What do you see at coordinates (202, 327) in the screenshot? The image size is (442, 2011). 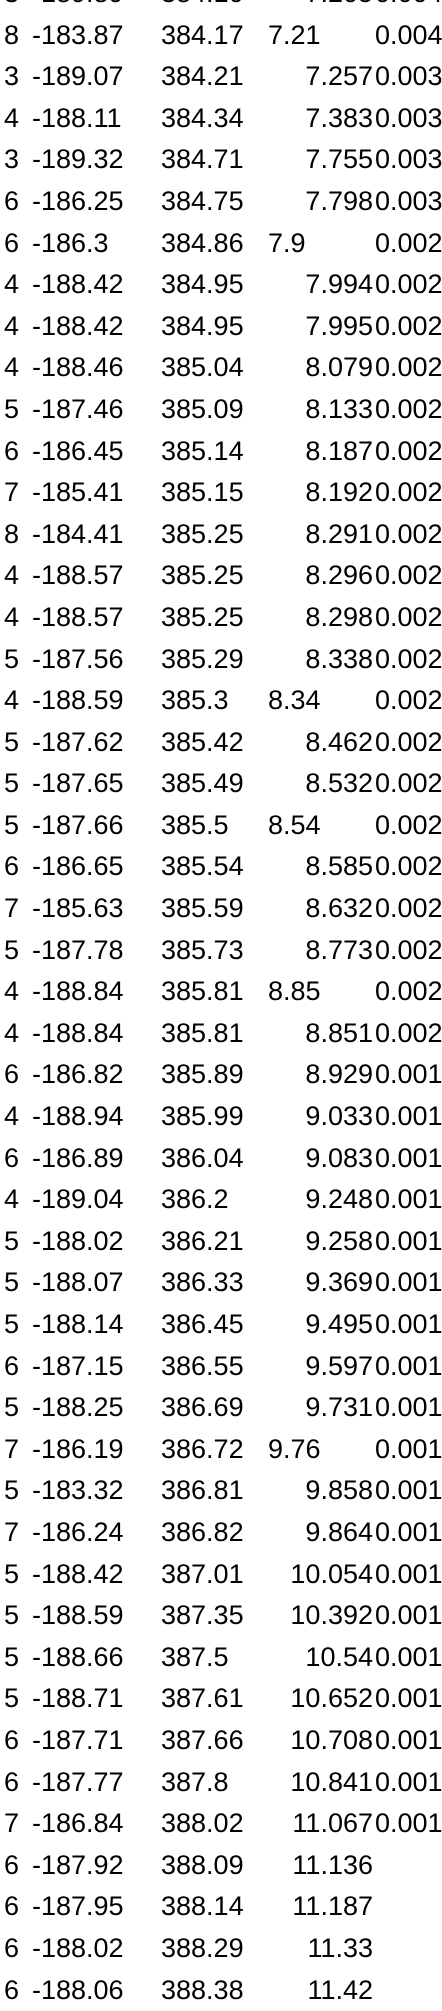 I see `col-c-cell: 384.95` at bounding box center [202, 327].